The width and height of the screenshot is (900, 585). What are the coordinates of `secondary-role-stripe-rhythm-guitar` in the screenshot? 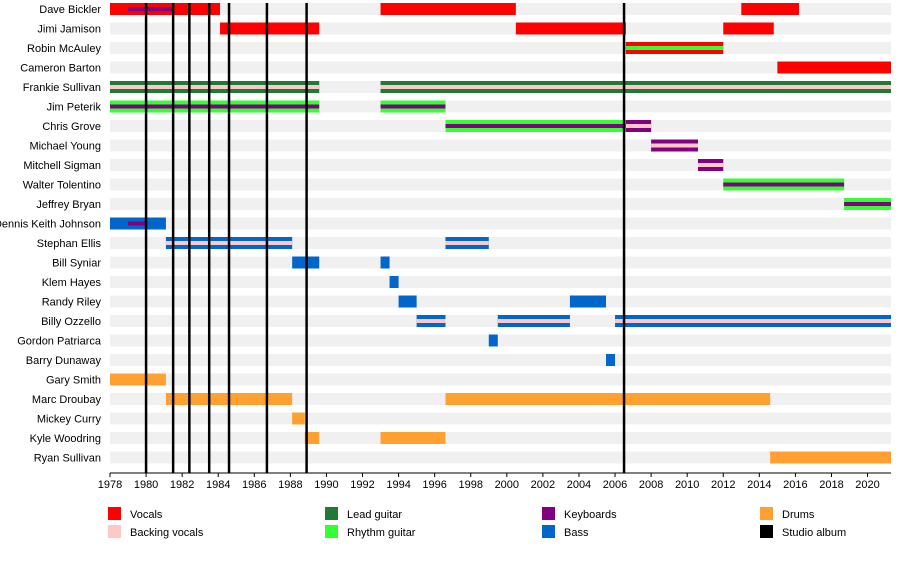 It's located at (674, 48).